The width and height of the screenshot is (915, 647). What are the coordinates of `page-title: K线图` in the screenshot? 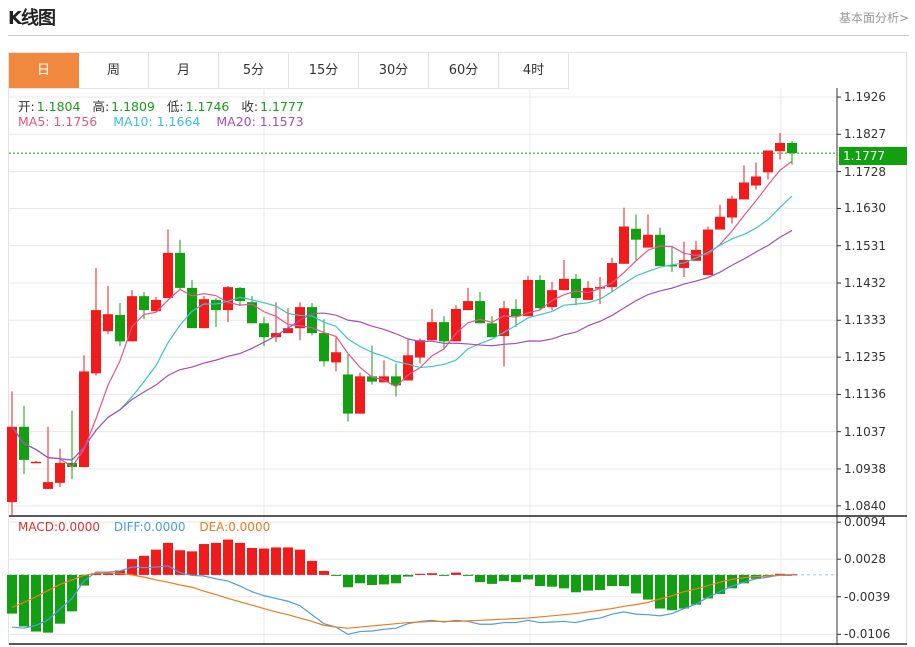 It's located at (32, 18).